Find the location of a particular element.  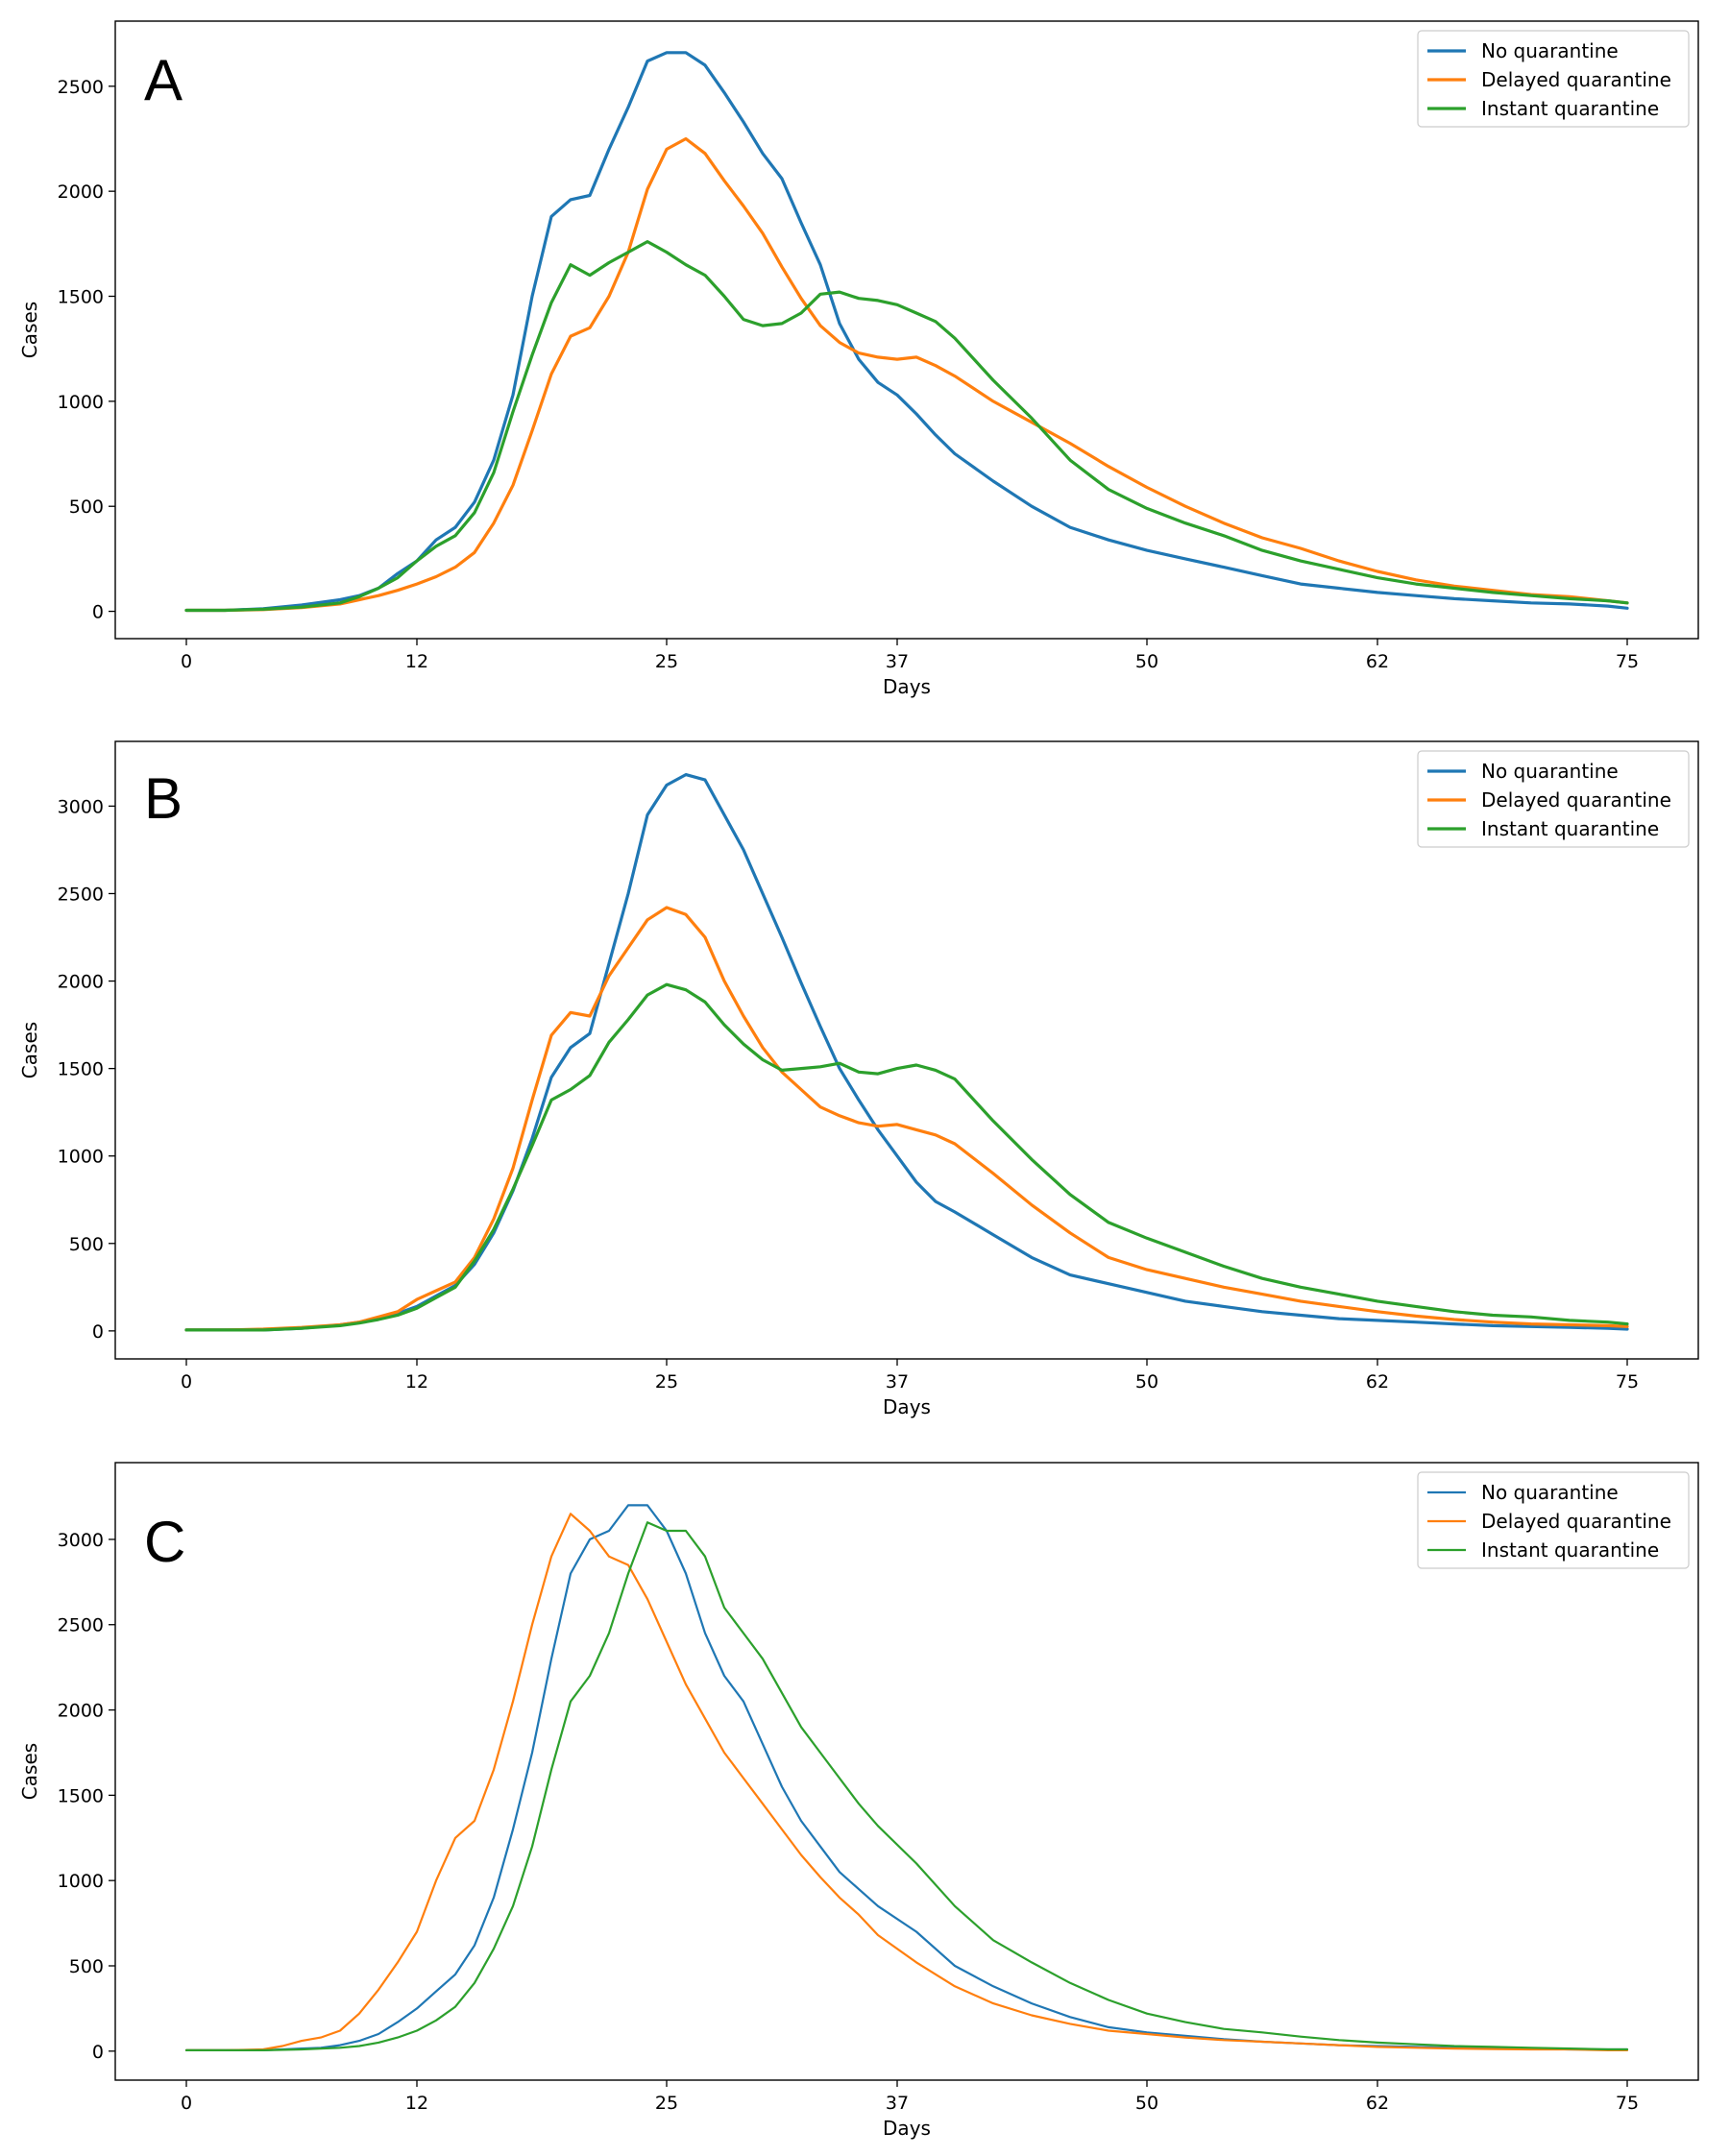

panel-letter: A is located at coordinates (163, 80).